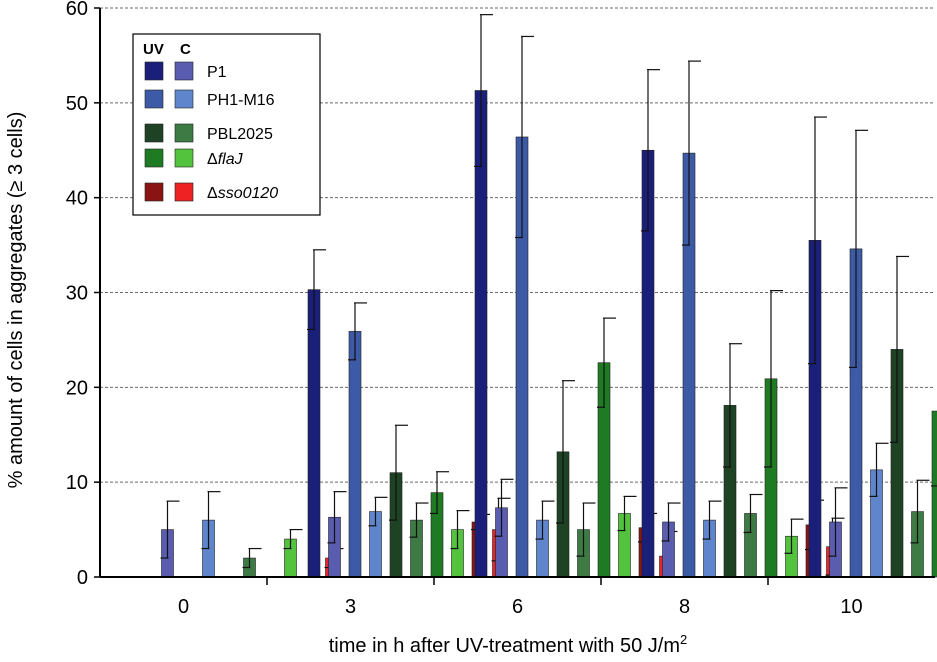  I want to click on x-tick-label: 8, so click(684, 607).